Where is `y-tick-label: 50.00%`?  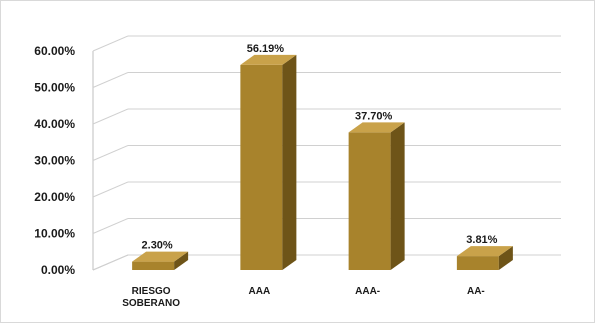 y-tick-label: 50.00% is located at coordinates (54, 88).